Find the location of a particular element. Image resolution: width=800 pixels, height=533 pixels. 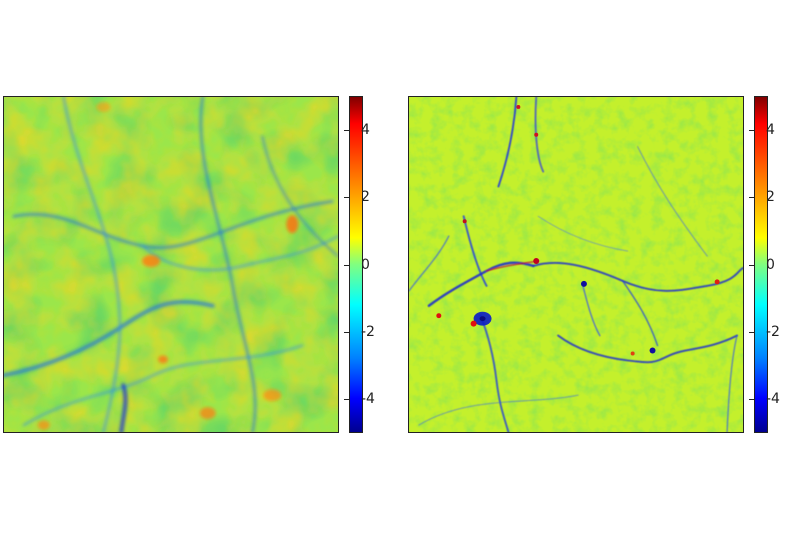

right-colorbar is located at coordinates (761, 264).